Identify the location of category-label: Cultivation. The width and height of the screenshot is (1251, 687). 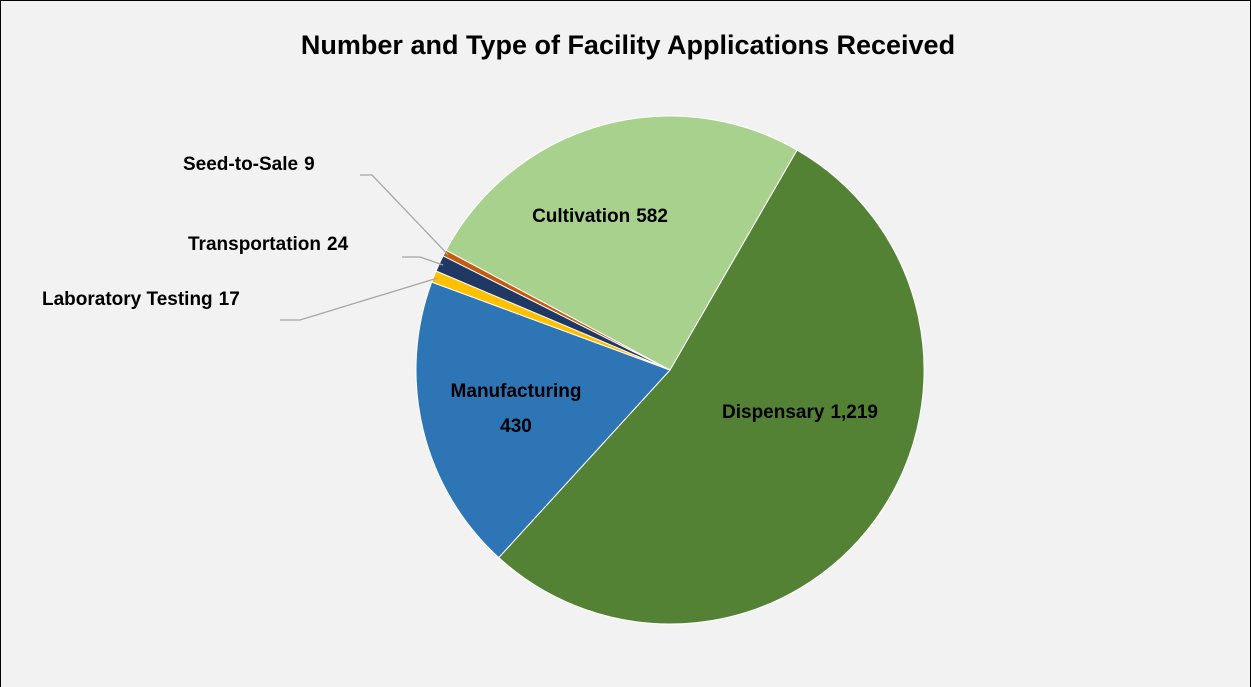
(581, 216).